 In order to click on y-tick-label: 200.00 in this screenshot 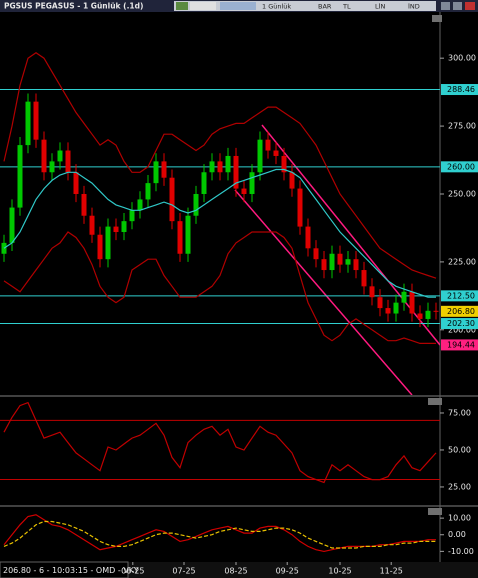, I will do `click(462, 329)`.